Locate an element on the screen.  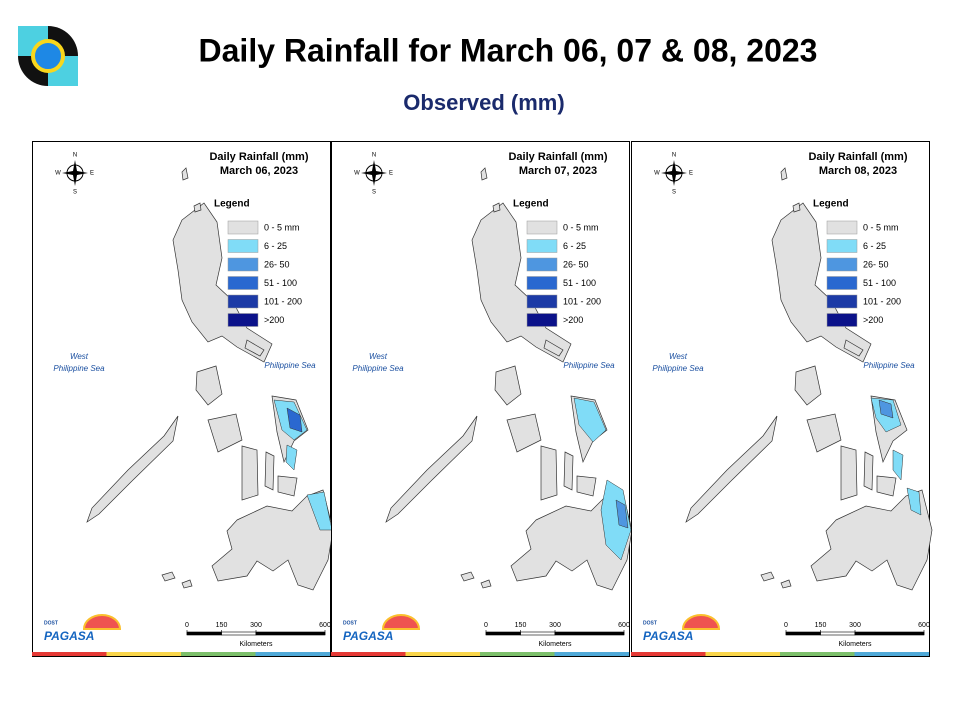
legend-label: 6 - 25 is located at coordinates (874, 246).